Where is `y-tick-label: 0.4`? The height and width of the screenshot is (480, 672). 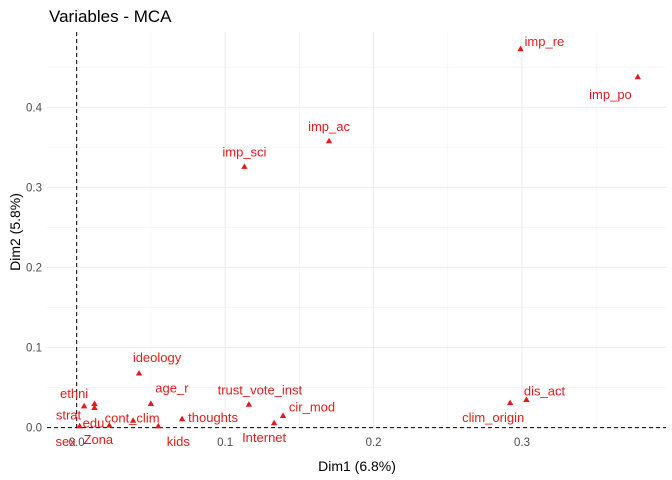 y-tick-label: 0.4 is located at coordinates (34, 108).